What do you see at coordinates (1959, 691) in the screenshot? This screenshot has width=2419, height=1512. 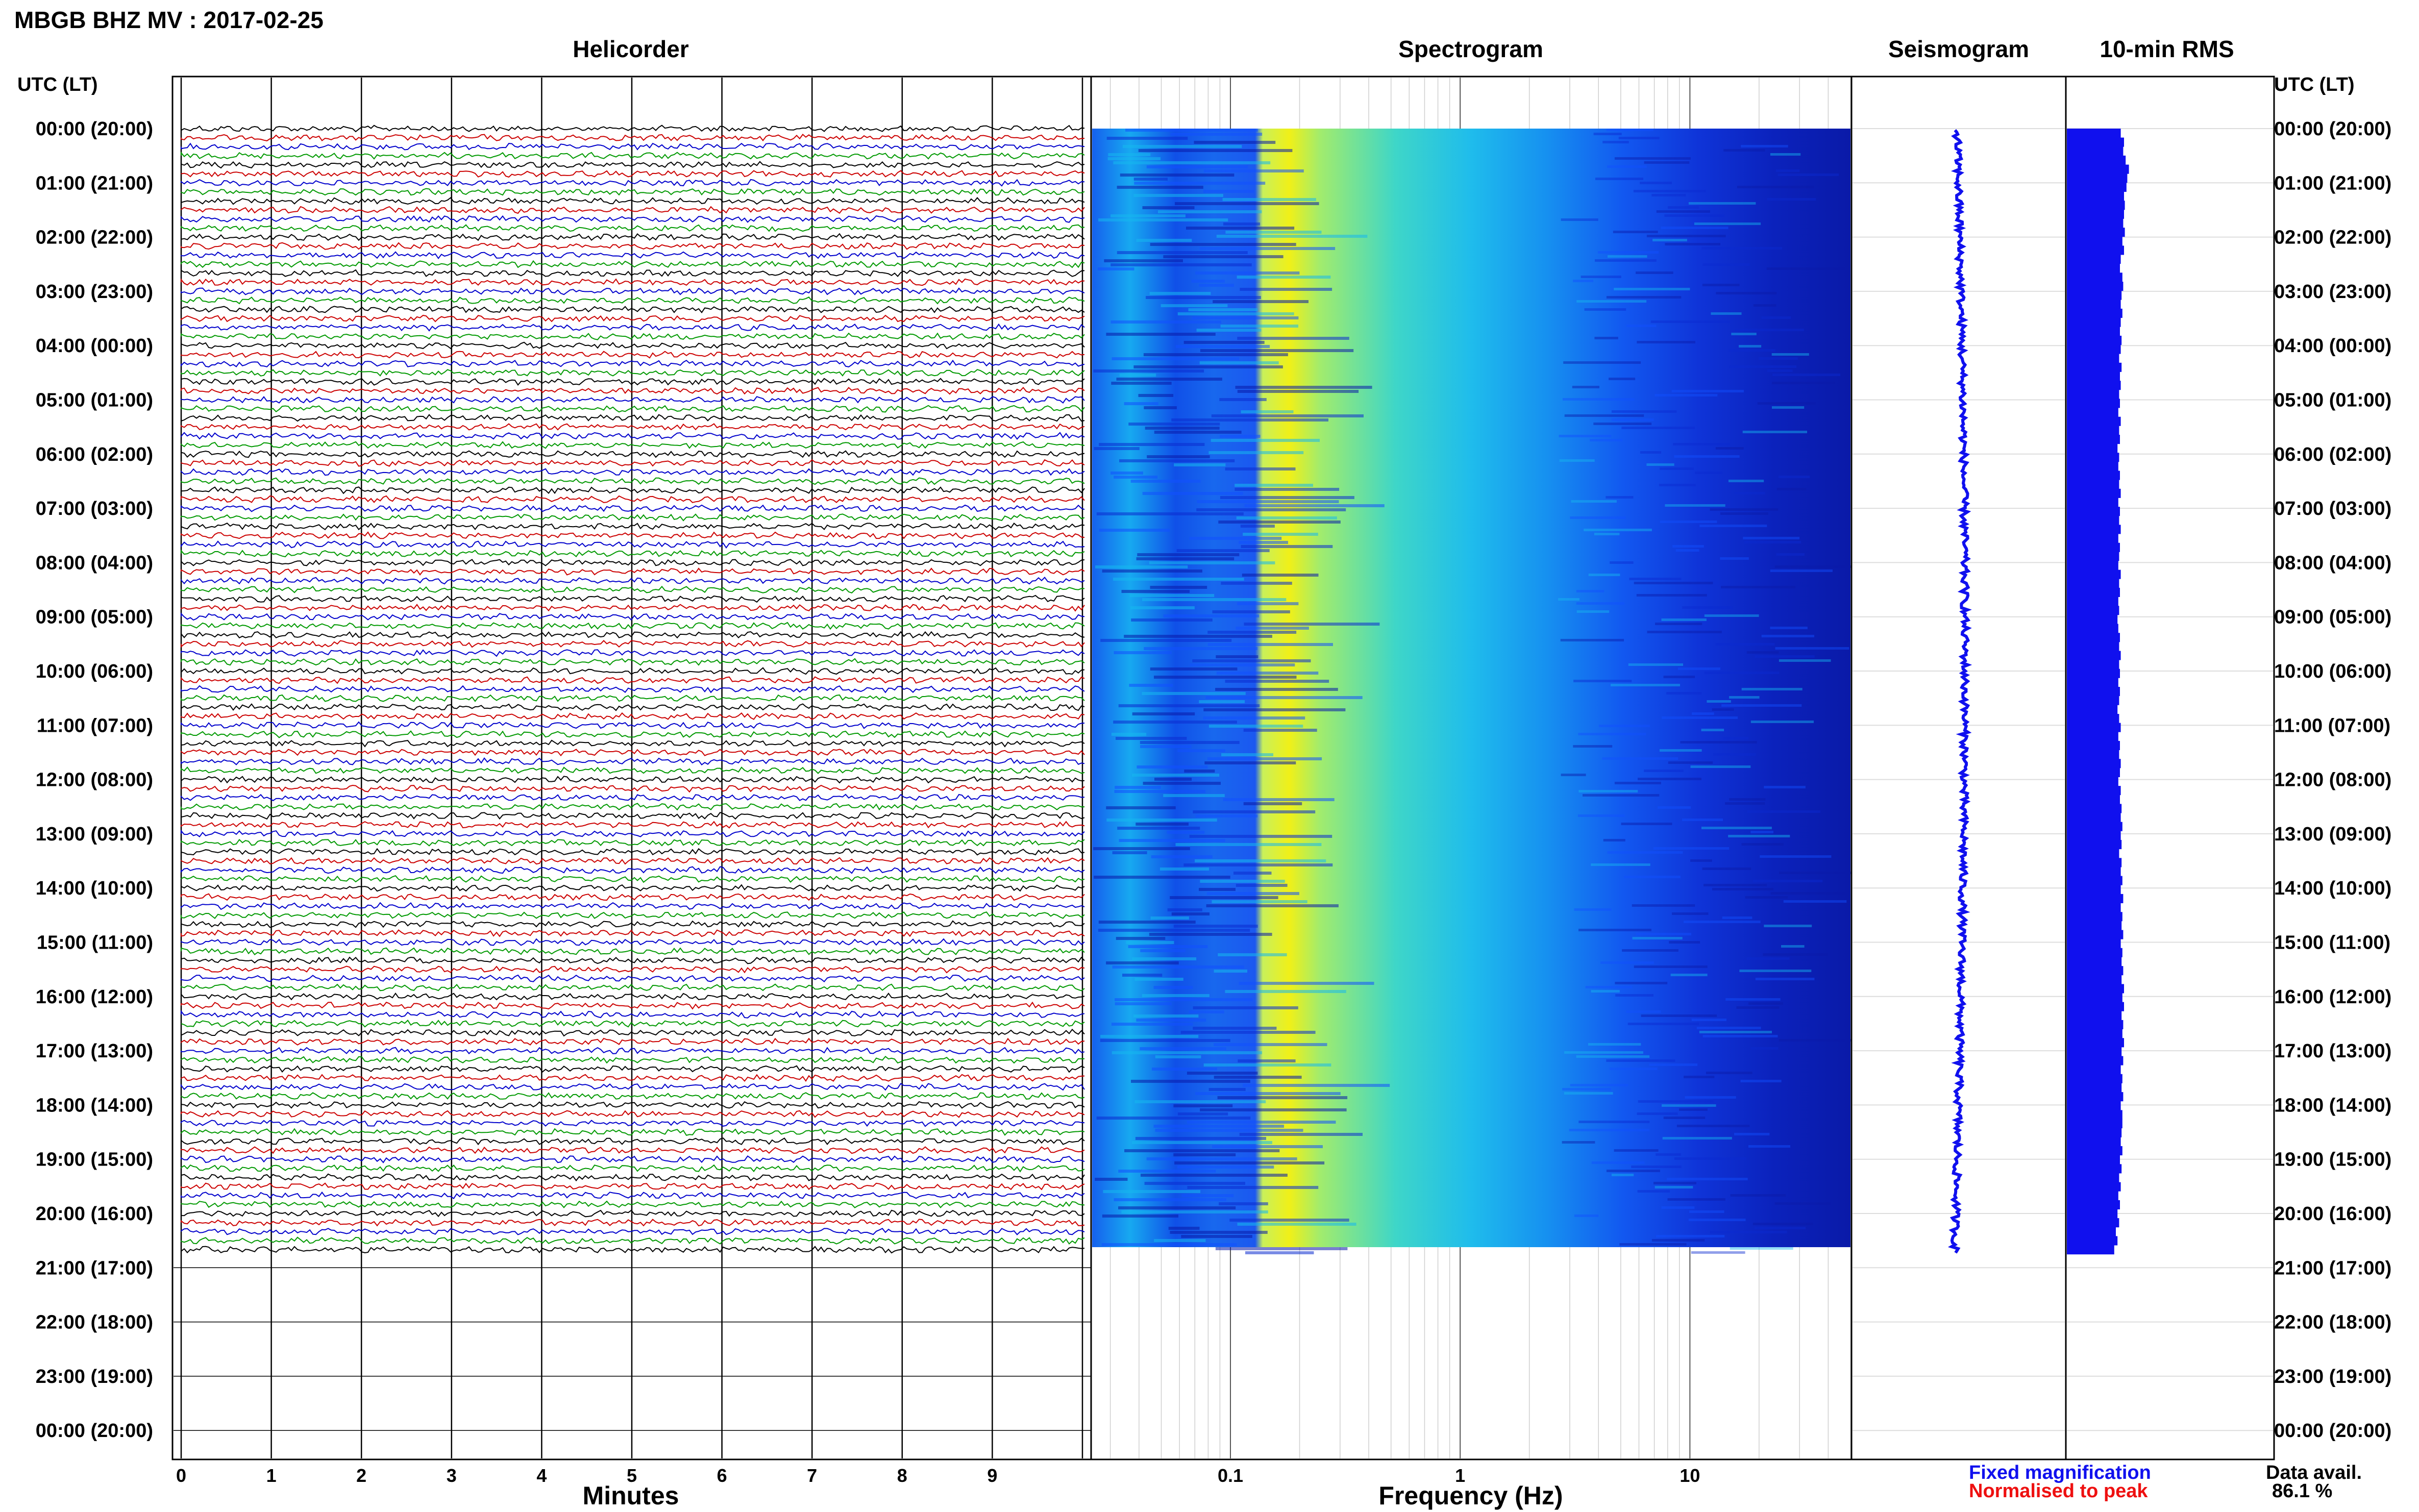 I see `seismogram-trace` at bounding box center [1959, 691].